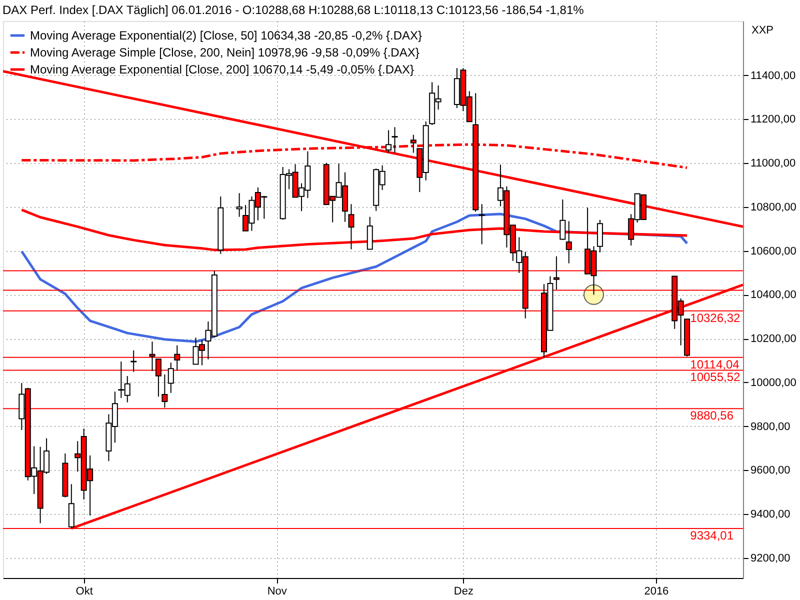 This screenshot has height=600, width=800. What do you see at coordinates (293, 10) in the screenshot?
I see `chart-title: DAX Perf. Index [.DAX Täglich] 06.01.2016 - O:10288,68 H:10288,68 L:10118,13 C:10123,56 -186,54 -1,81%` at bounding box center [293, 10].